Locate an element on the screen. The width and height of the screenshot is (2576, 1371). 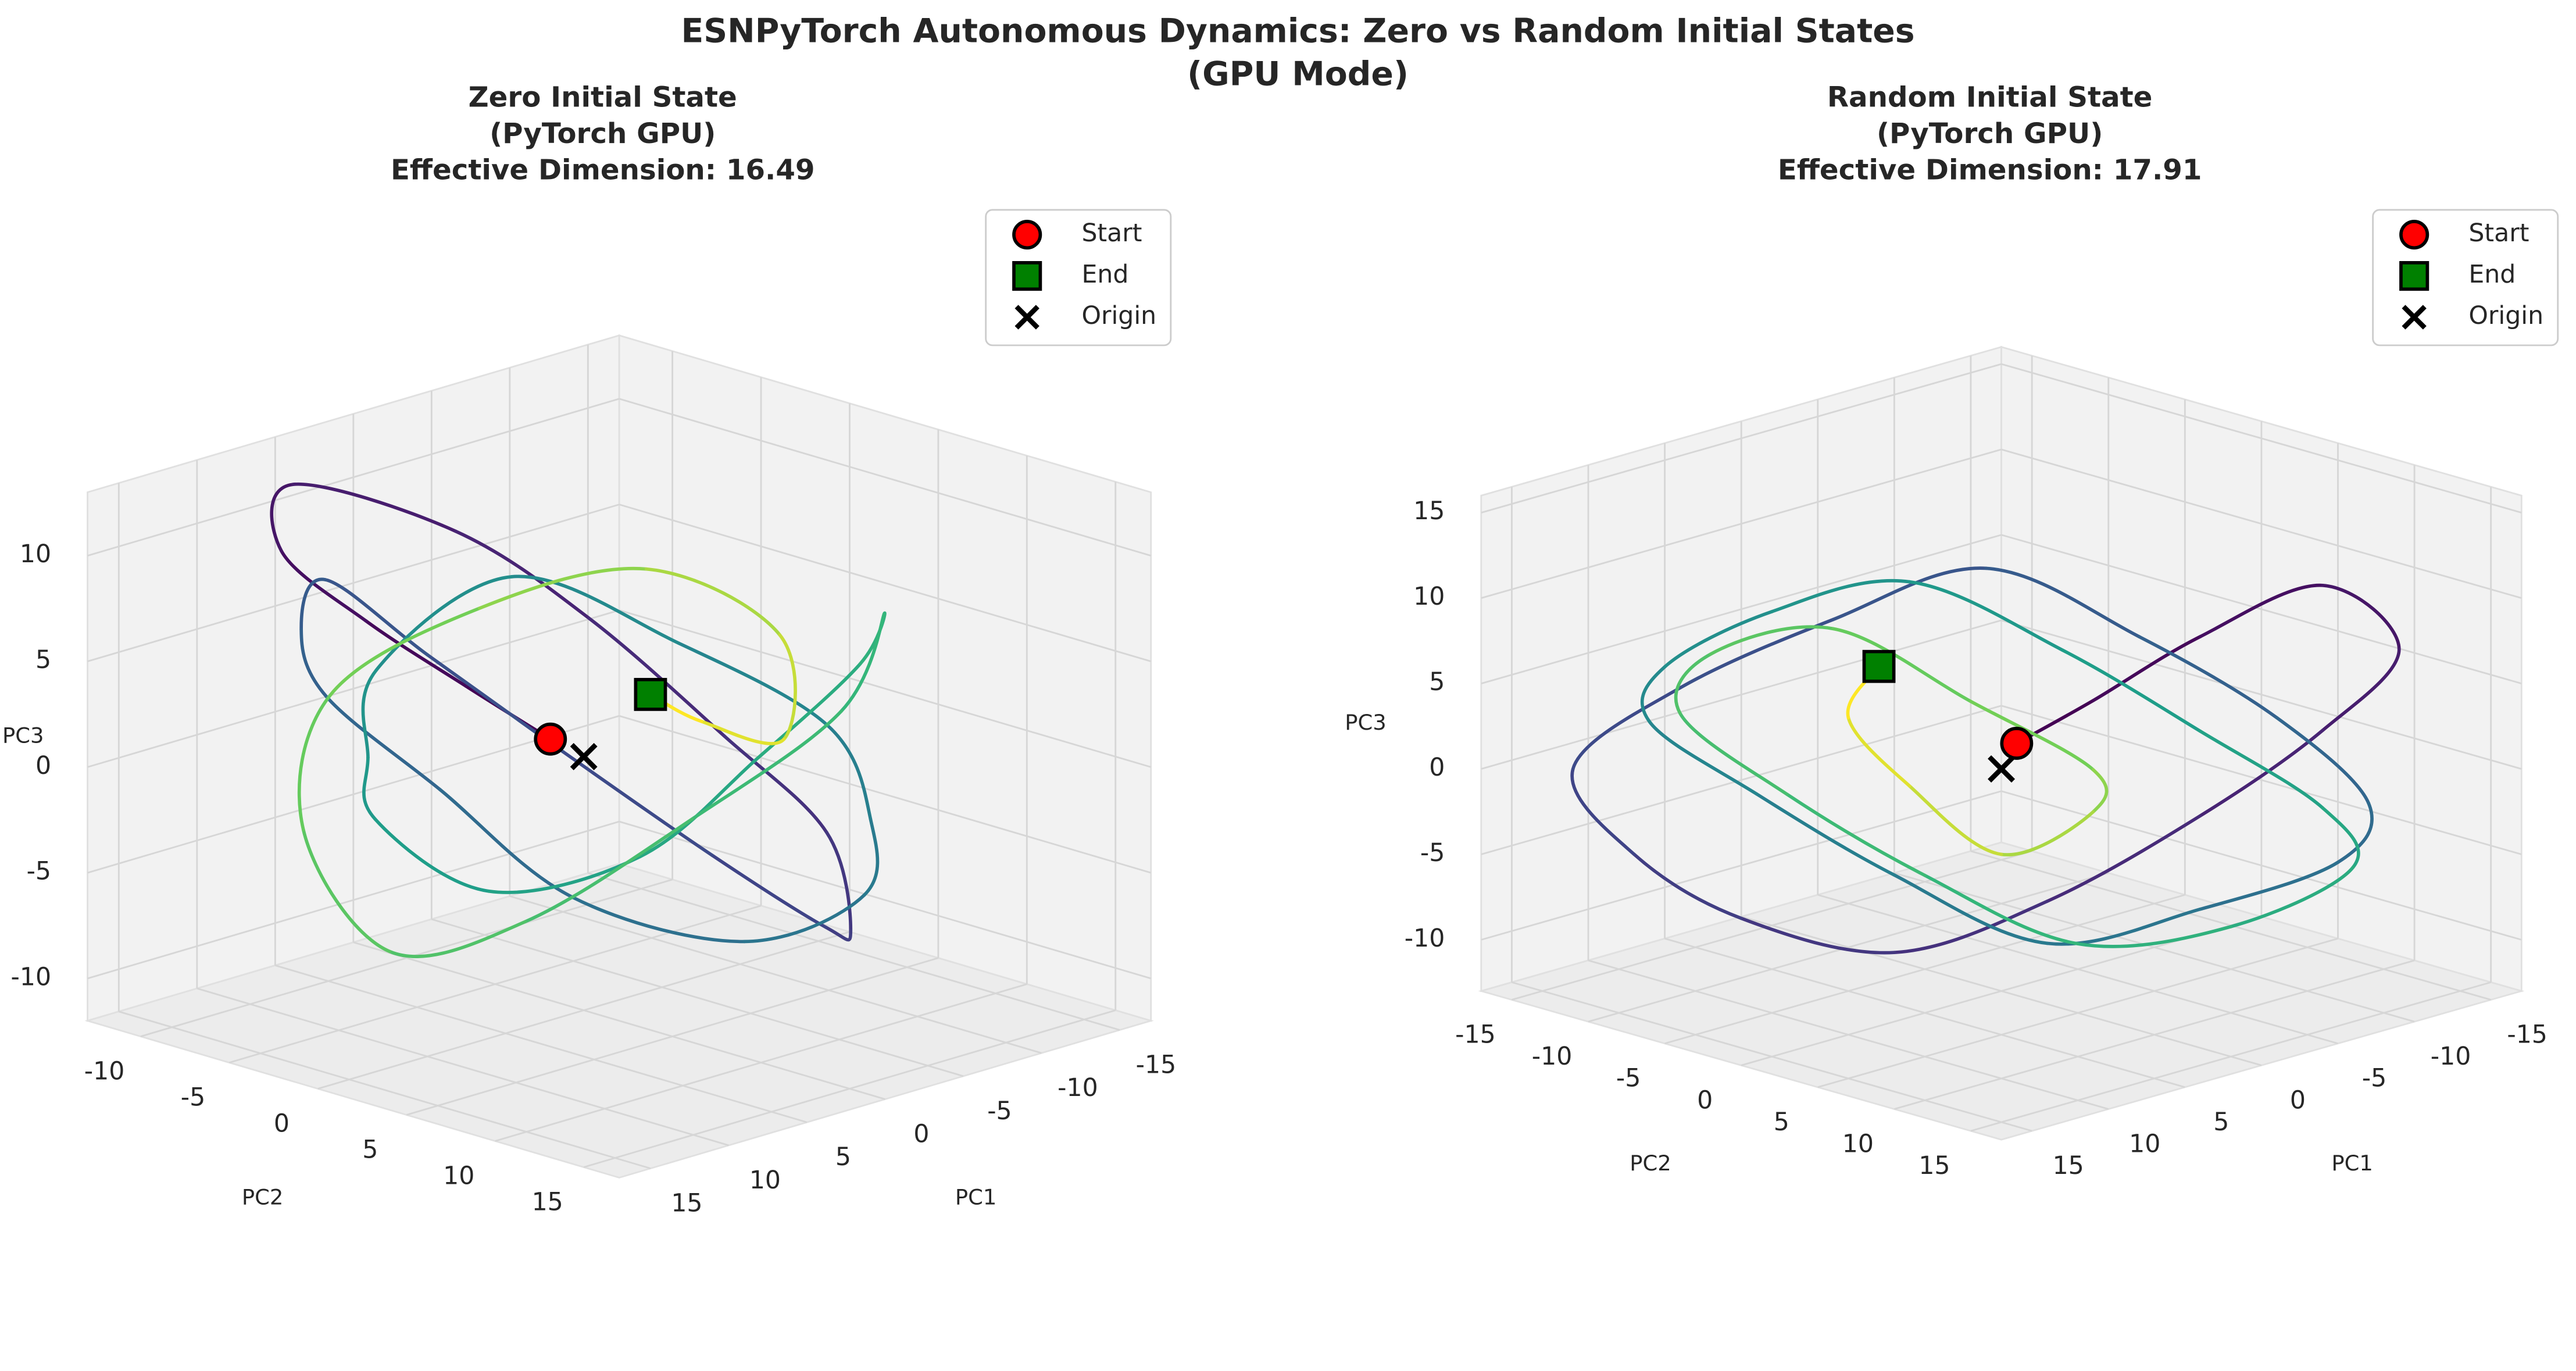
subplot-title: Zero Initial State is located at coordinates (603, 97).